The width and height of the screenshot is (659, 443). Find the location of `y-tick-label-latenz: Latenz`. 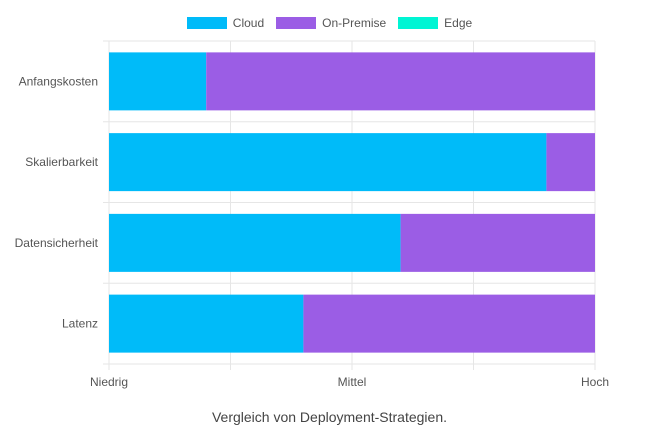

y-tick-label-latenz: Latenz is located at coordinates (80, 324).